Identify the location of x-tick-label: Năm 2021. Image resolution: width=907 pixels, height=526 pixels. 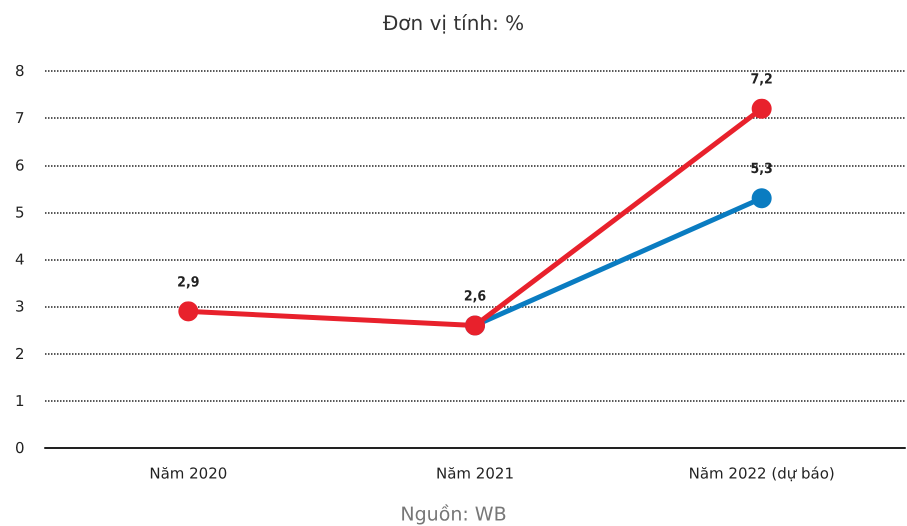
(475, 473).